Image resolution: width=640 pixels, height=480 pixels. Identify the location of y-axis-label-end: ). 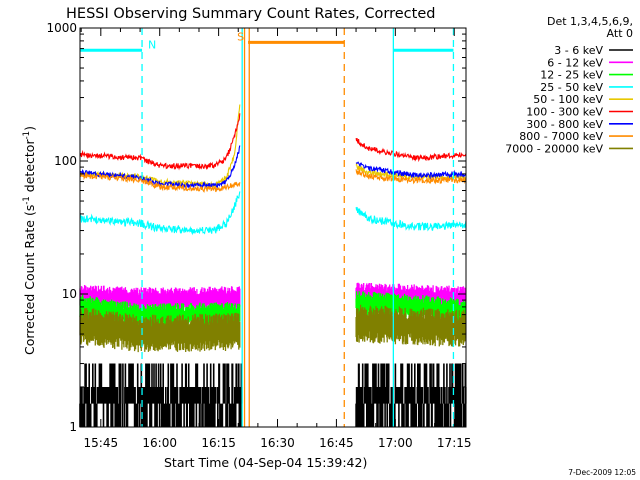
(29, 128).